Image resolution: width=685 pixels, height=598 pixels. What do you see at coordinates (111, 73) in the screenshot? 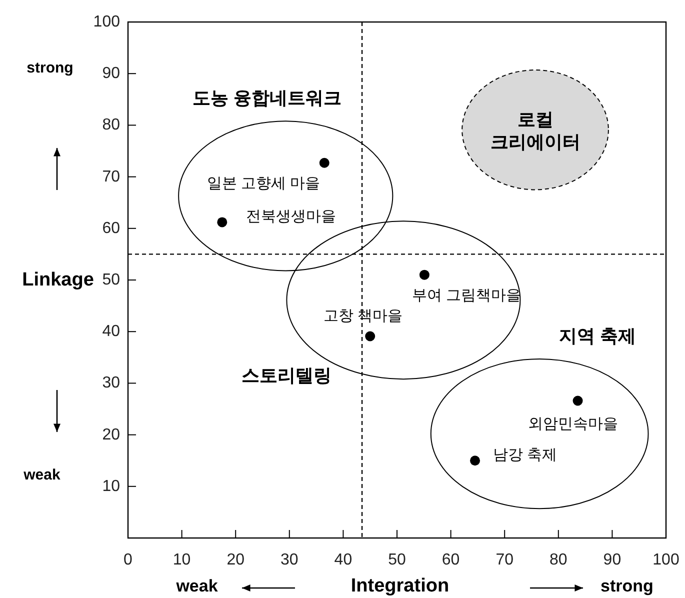
I see `y-tick-label: 90` at bounding box center [111, 73].